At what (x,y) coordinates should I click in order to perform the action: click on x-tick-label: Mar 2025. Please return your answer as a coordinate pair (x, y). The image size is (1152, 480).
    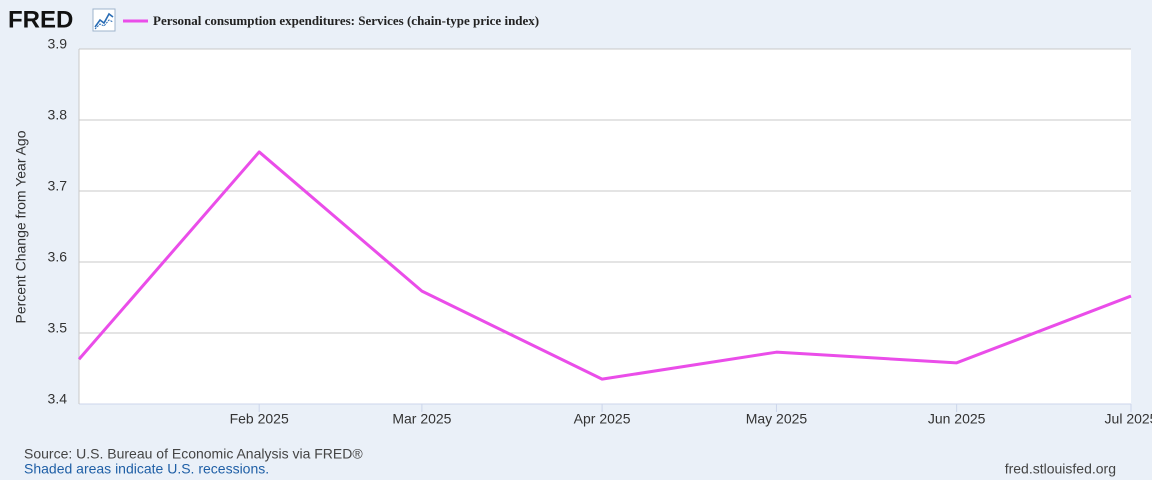
    Looking at the image, I should click on (421, 419).